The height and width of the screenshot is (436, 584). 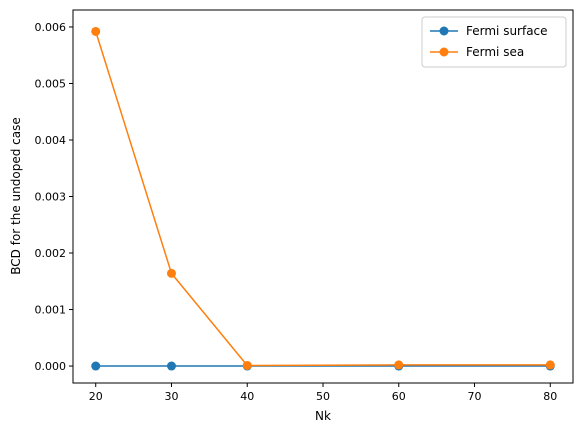 What do you see at coordinates (507, 31) in the screenshot?
I see `legend-label-fermi-surface: Fermi surface` at bounding box center [507, 31].